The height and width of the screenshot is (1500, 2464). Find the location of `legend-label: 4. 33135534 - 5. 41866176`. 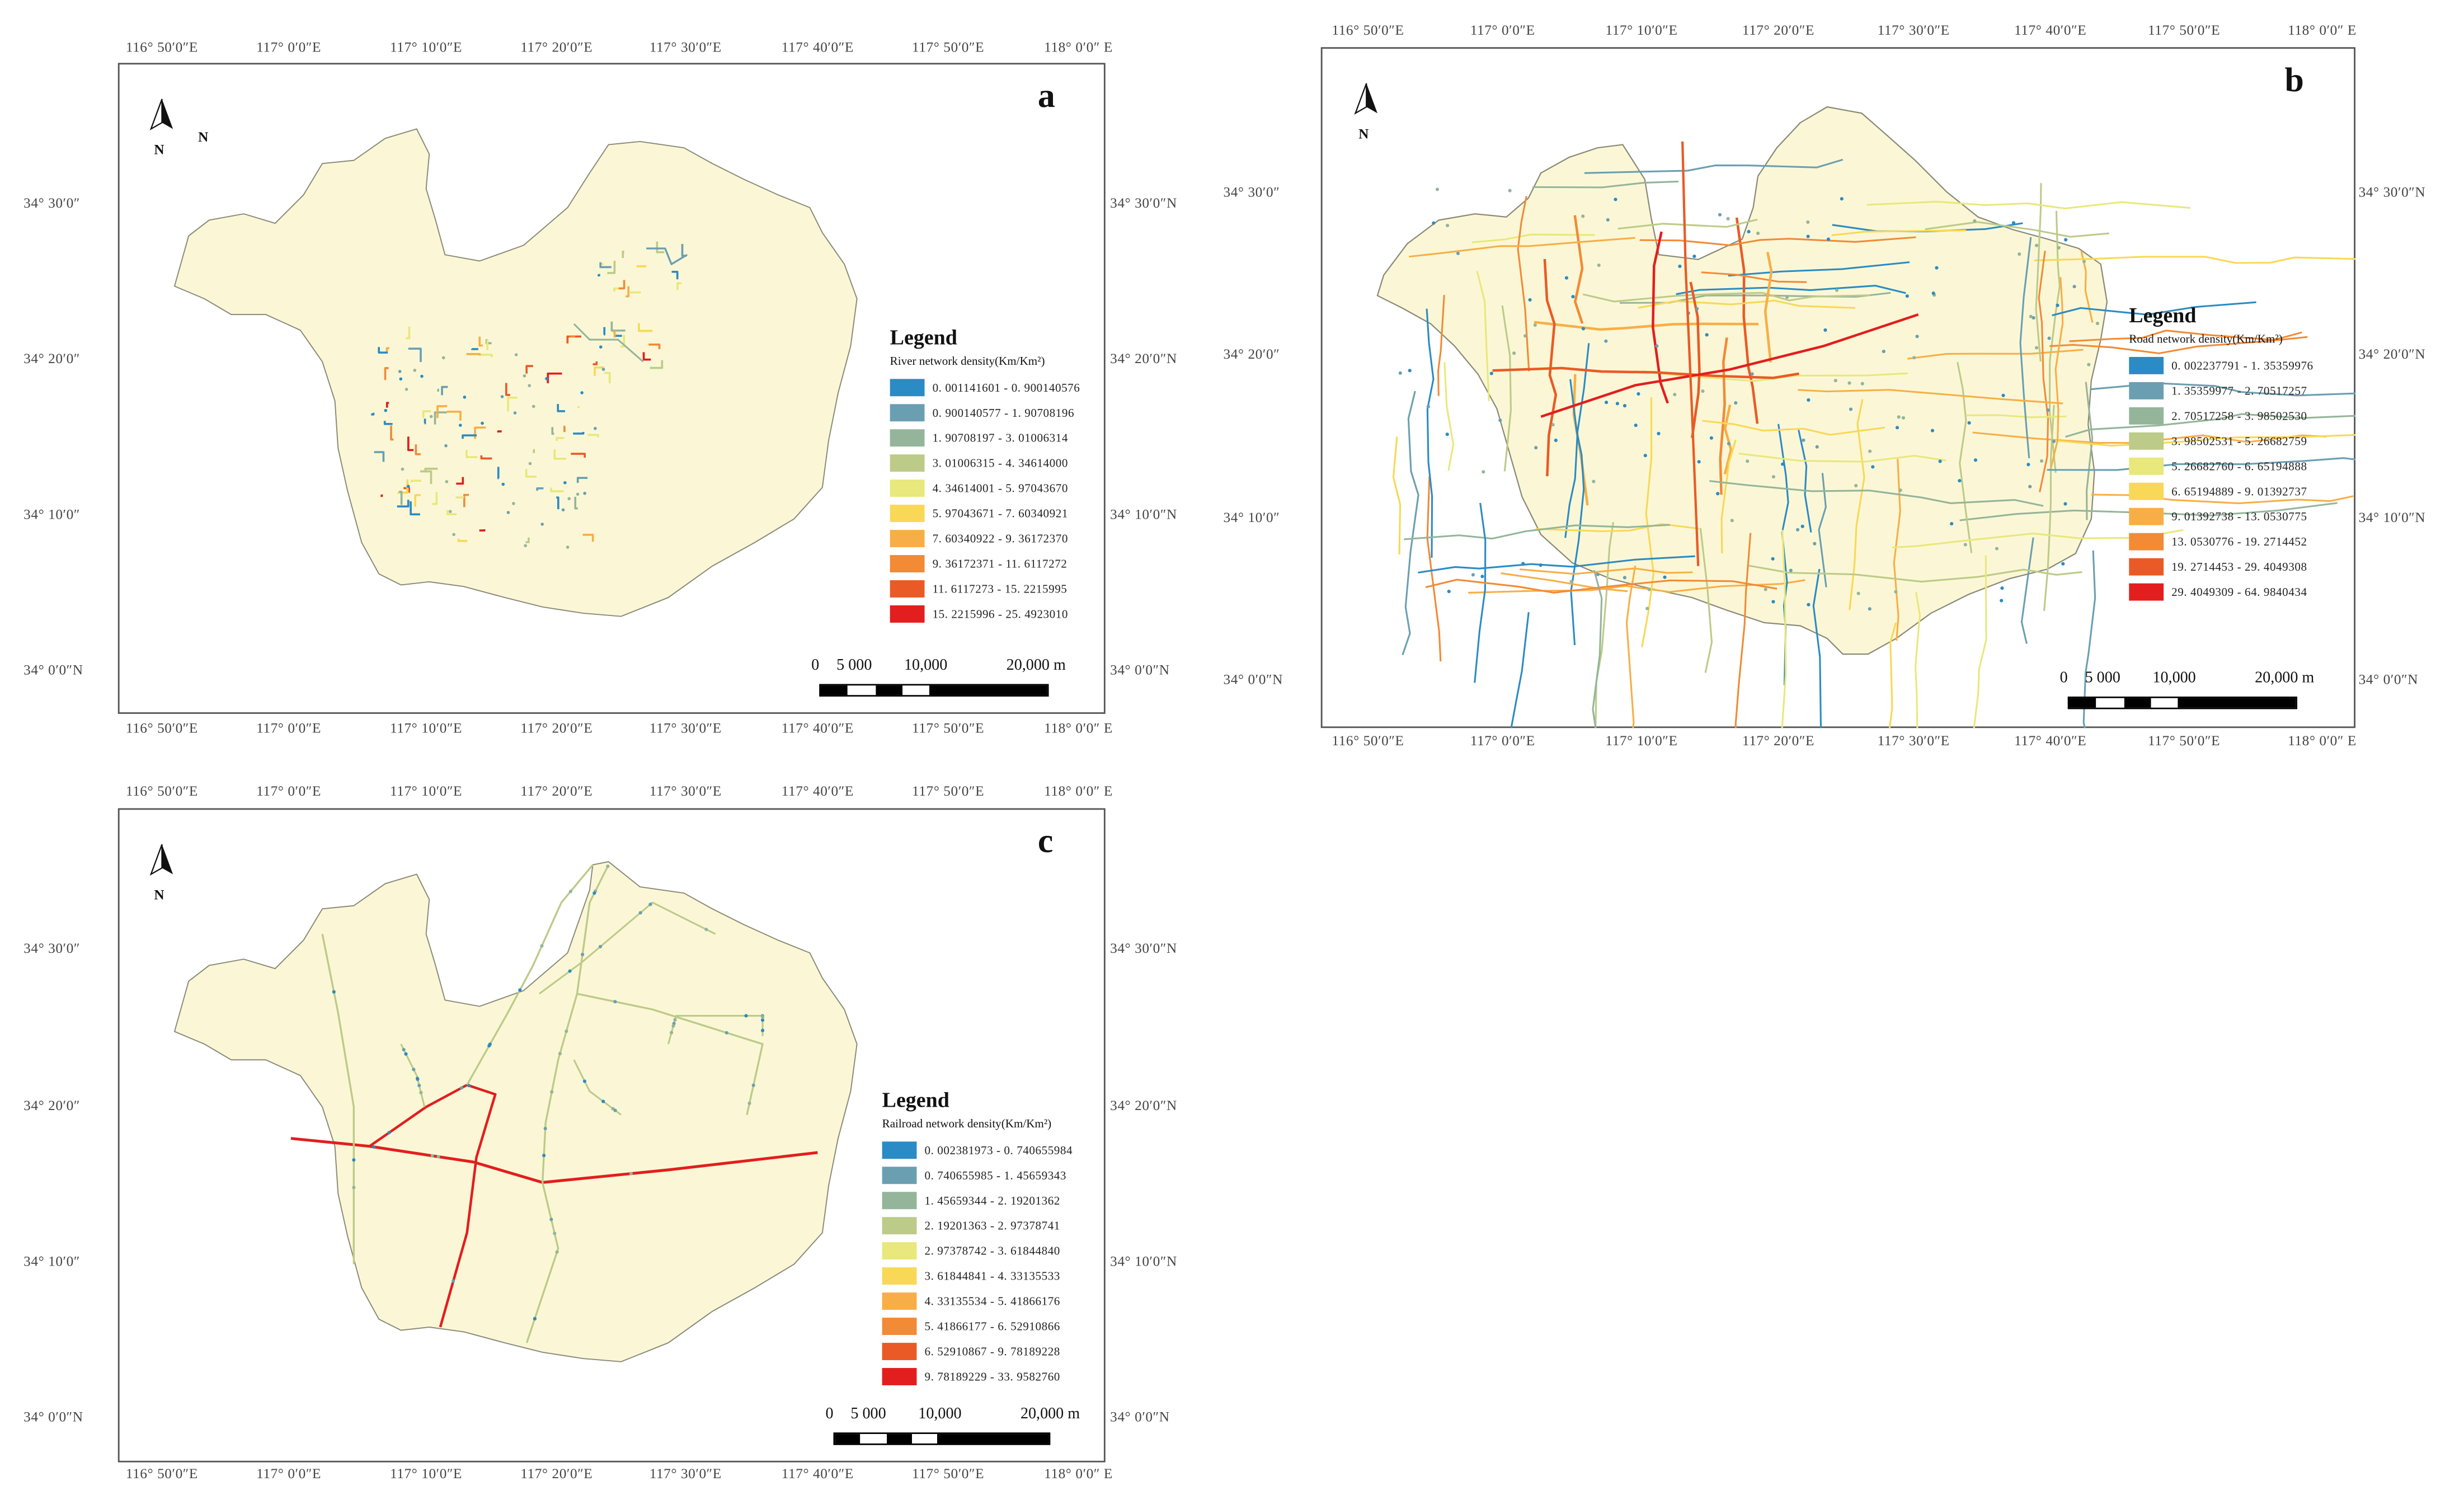

legend-label: 4. 33135534 - 5. 41866176 is located at coordinates (993, 1301).